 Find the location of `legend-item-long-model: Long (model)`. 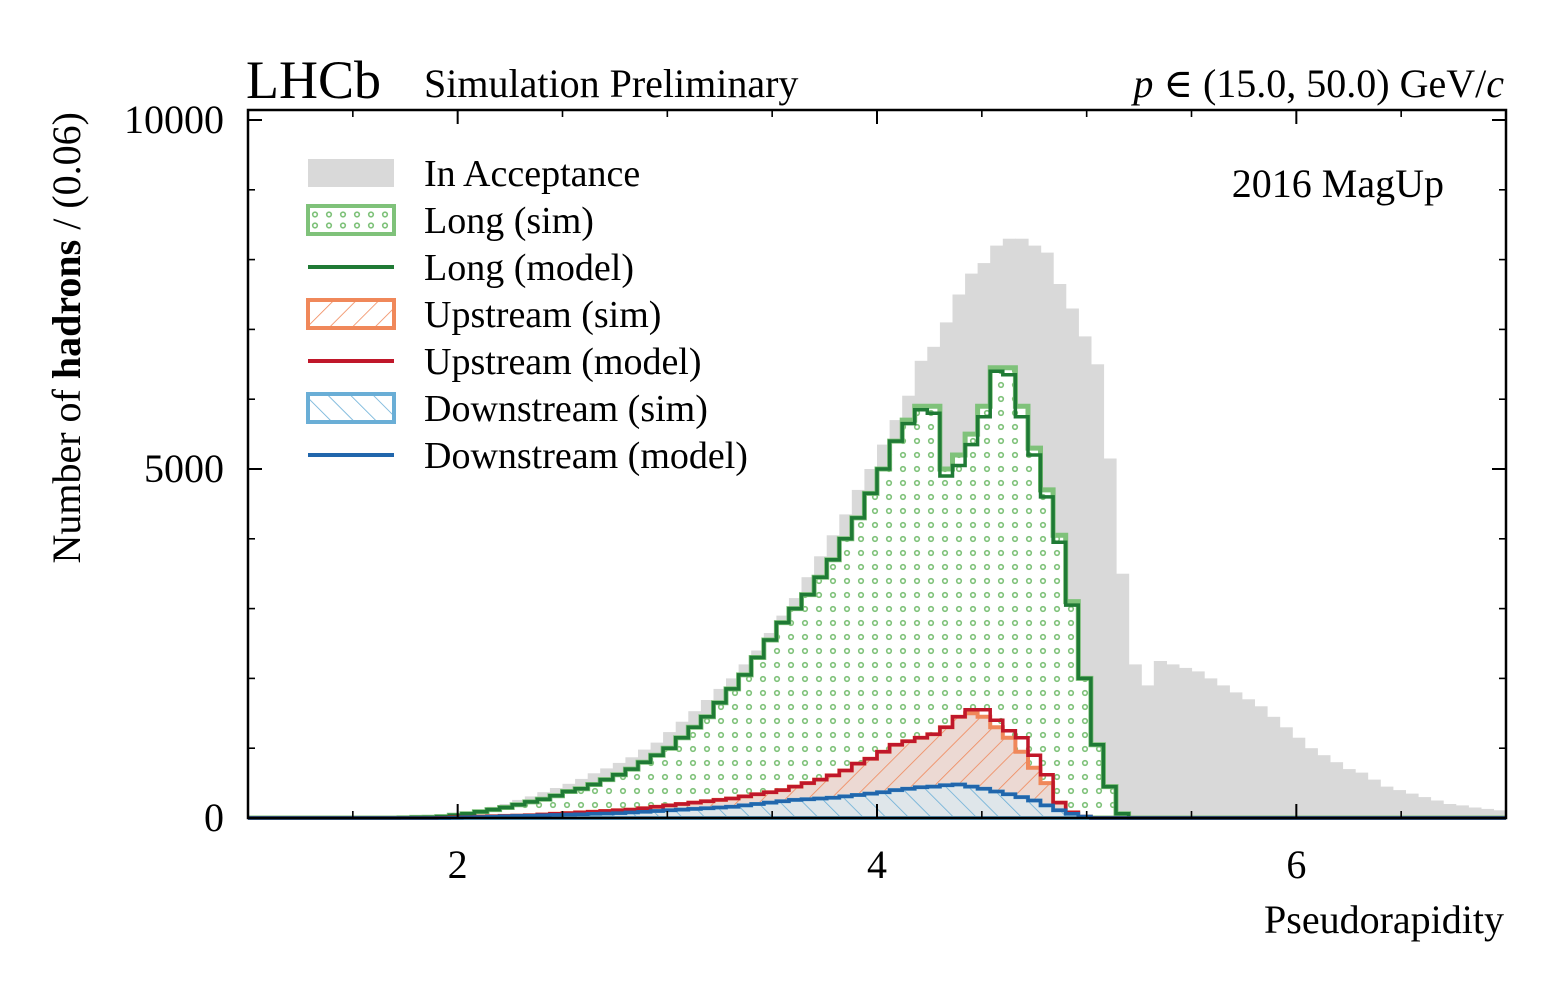

legend-item-long-model: Long (model) is located at coordinates (471, 268).